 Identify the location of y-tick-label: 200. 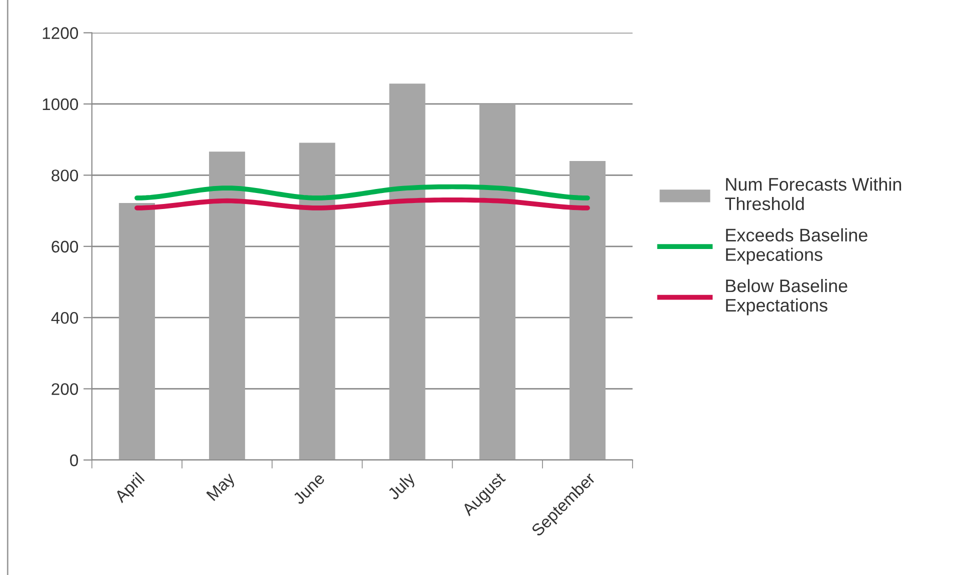
(65, 389).